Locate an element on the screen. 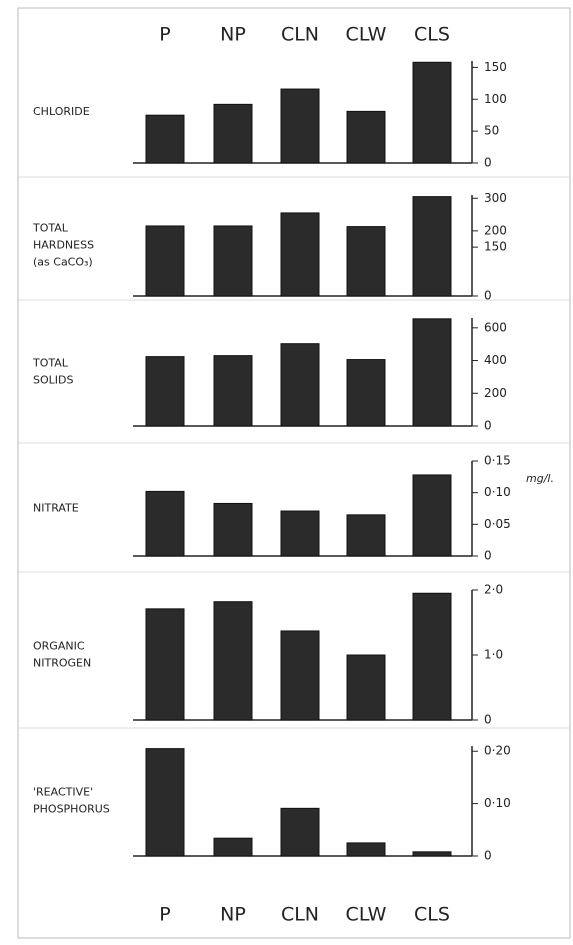 This screenshot has height=945, width=573. category-label-top: NP is located at coordinates (233, 35).